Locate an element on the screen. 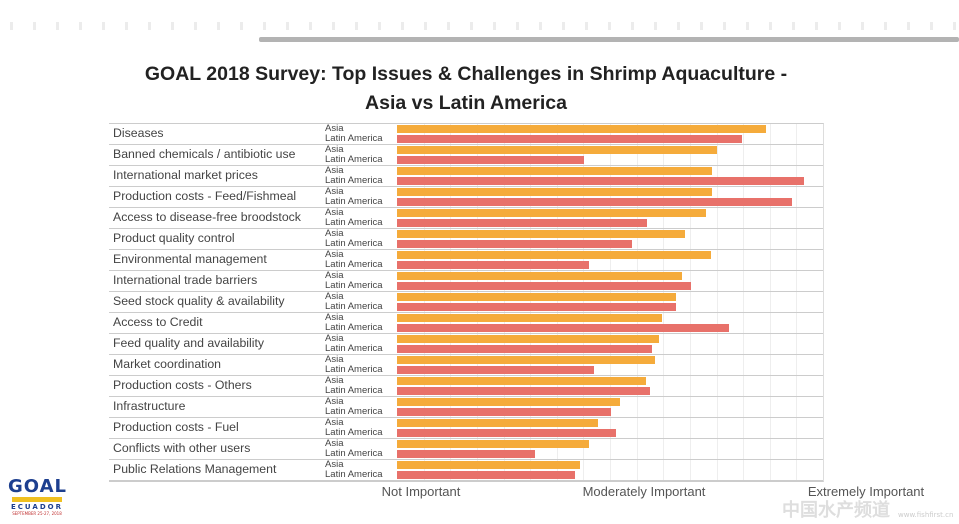 The height and width of the screenshot is (524, 959). goal-logo: GOAL ECUADOR SEPTEMBER 25-27, 2018 is located at coordinates (37, 496).